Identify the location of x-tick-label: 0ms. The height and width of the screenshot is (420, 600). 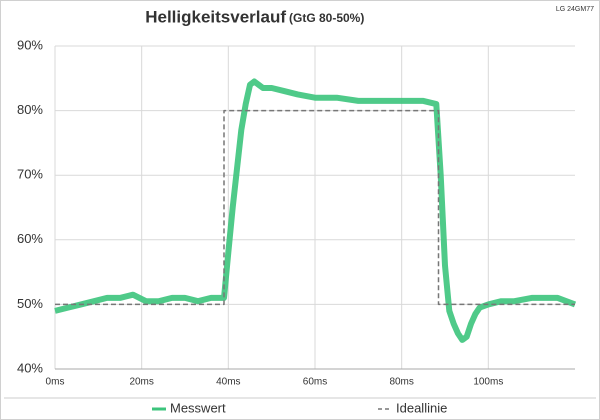
(55, 382).